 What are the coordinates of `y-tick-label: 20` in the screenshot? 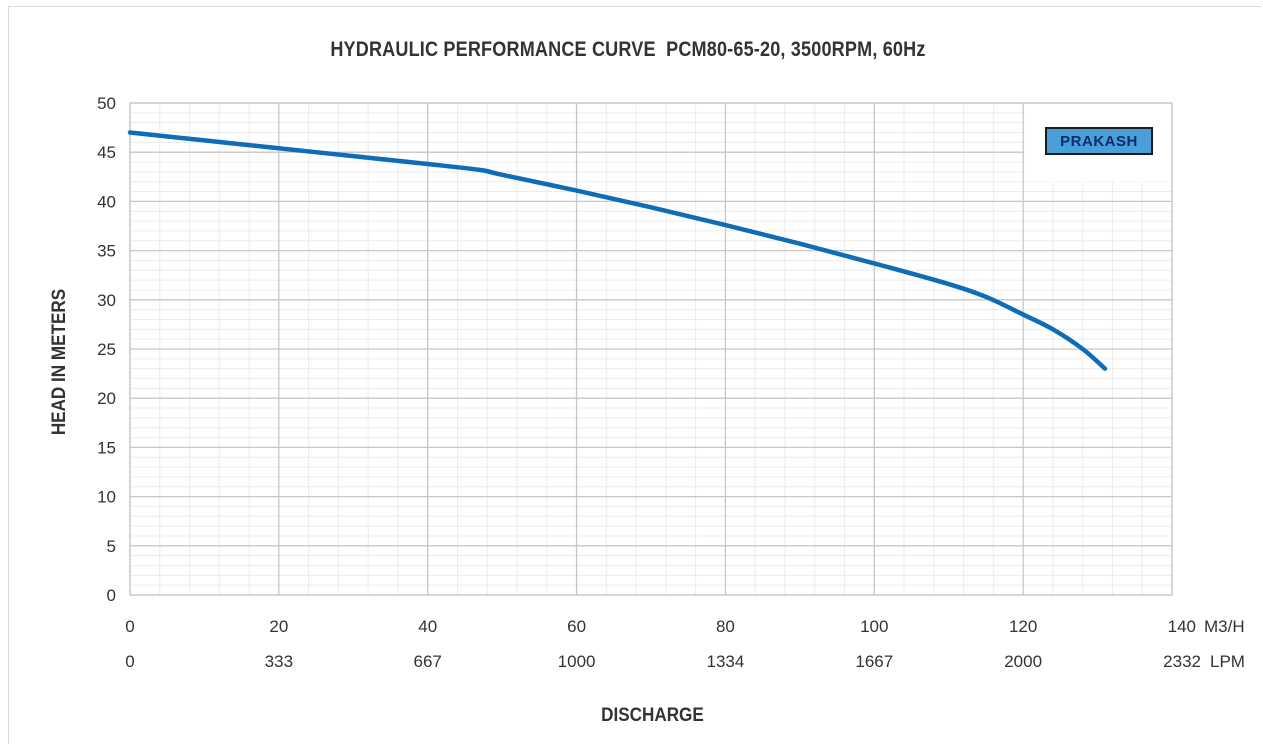 It's located at (106, 398).